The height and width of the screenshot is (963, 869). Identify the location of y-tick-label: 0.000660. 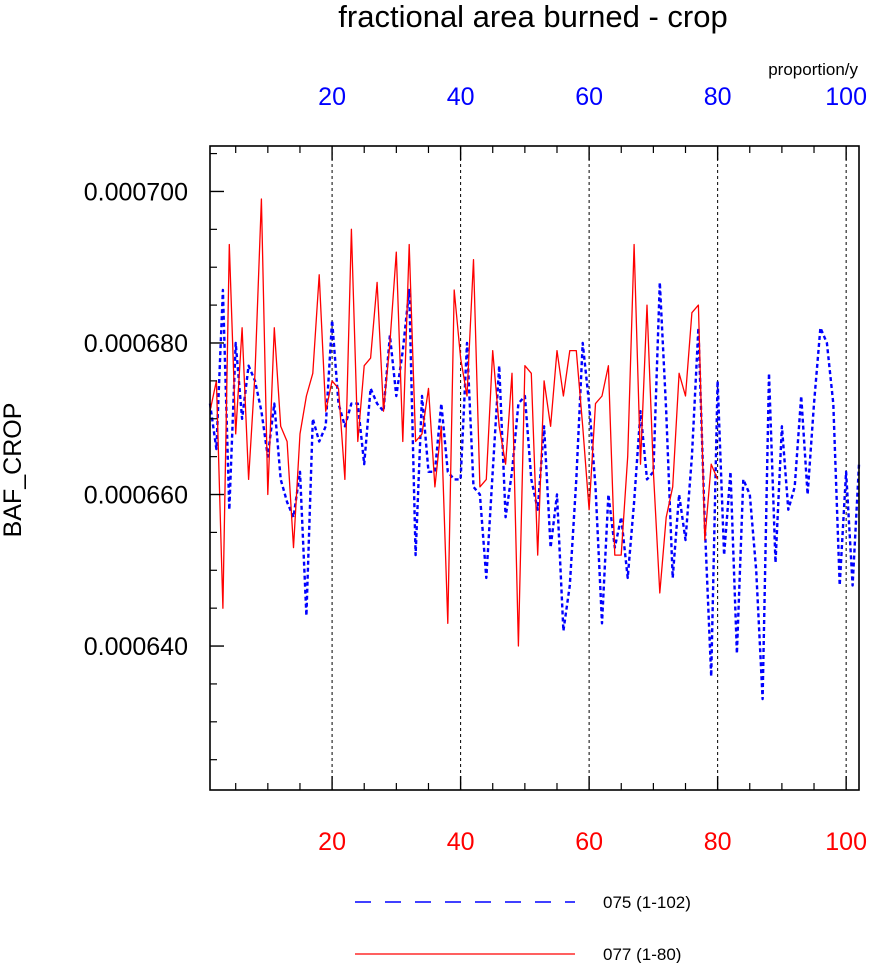
(136, 496).